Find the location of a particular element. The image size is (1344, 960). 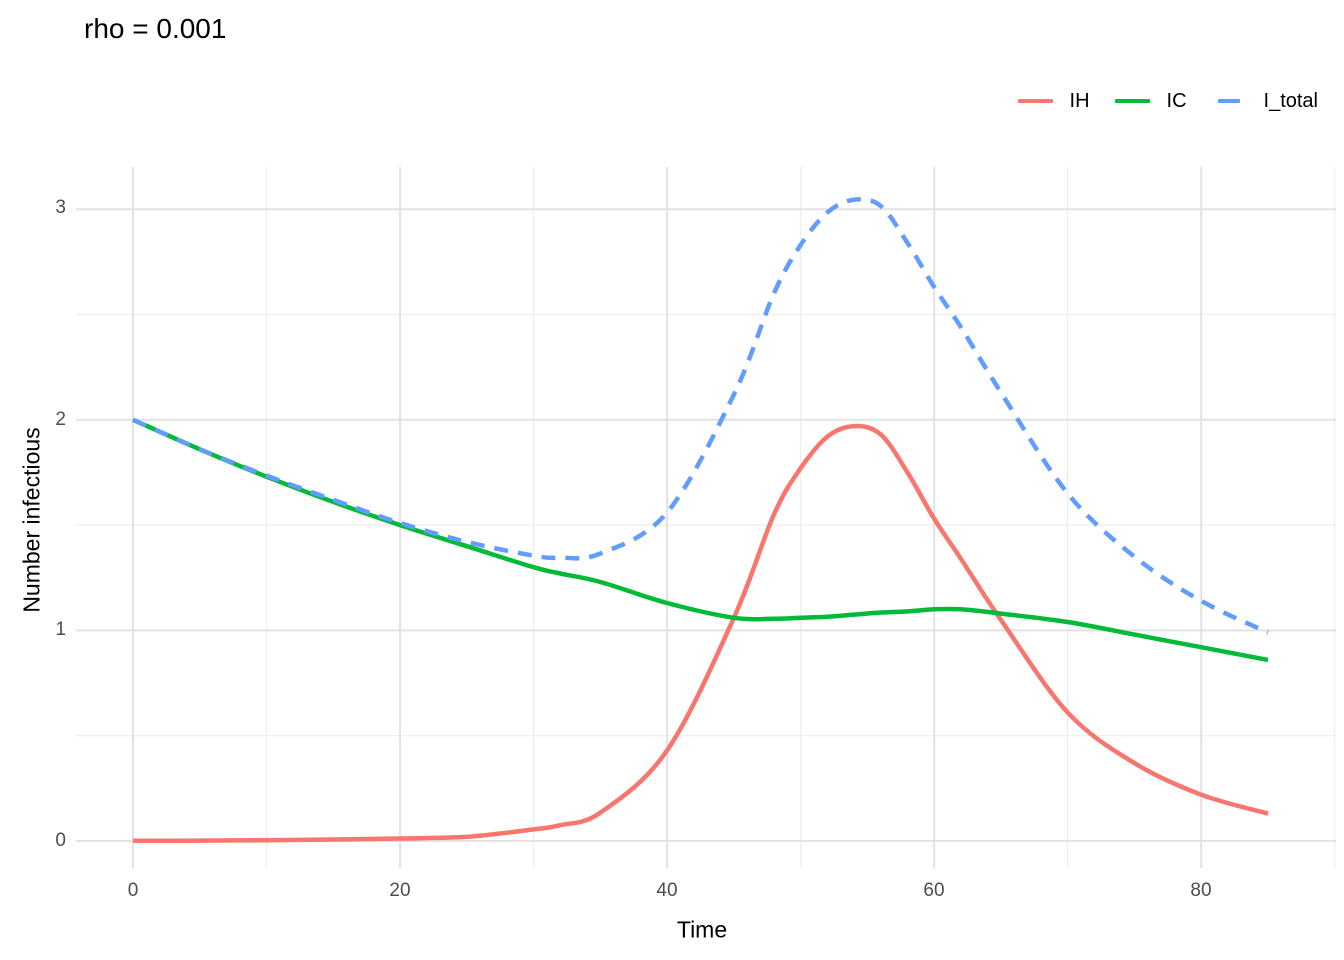

y-tick-label: 2 is located at coordinates (60, 419).